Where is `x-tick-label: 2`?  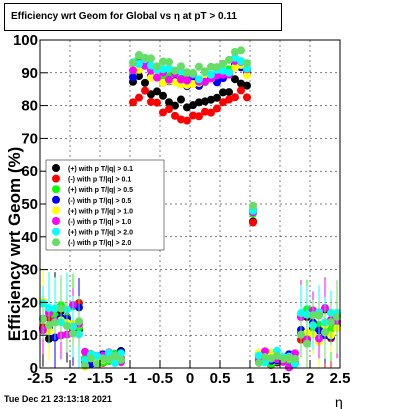 x-tick-label: 2 is located at coordinates (310, 378).